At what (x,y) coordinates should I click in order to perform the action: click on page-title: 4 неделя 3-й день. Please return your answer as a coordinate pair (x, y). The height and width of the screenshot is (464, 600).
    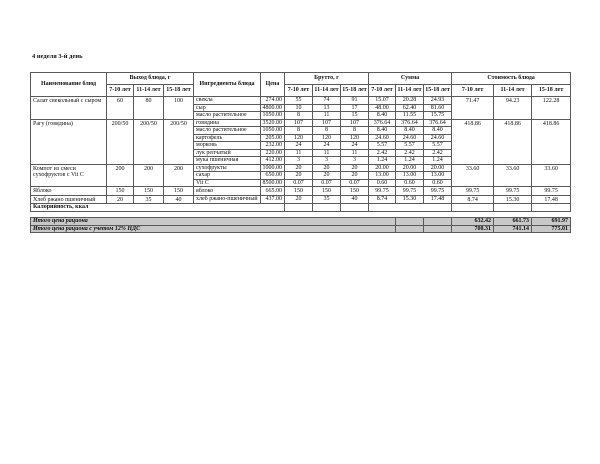
    Looking at the image, I should click on (57, 56).